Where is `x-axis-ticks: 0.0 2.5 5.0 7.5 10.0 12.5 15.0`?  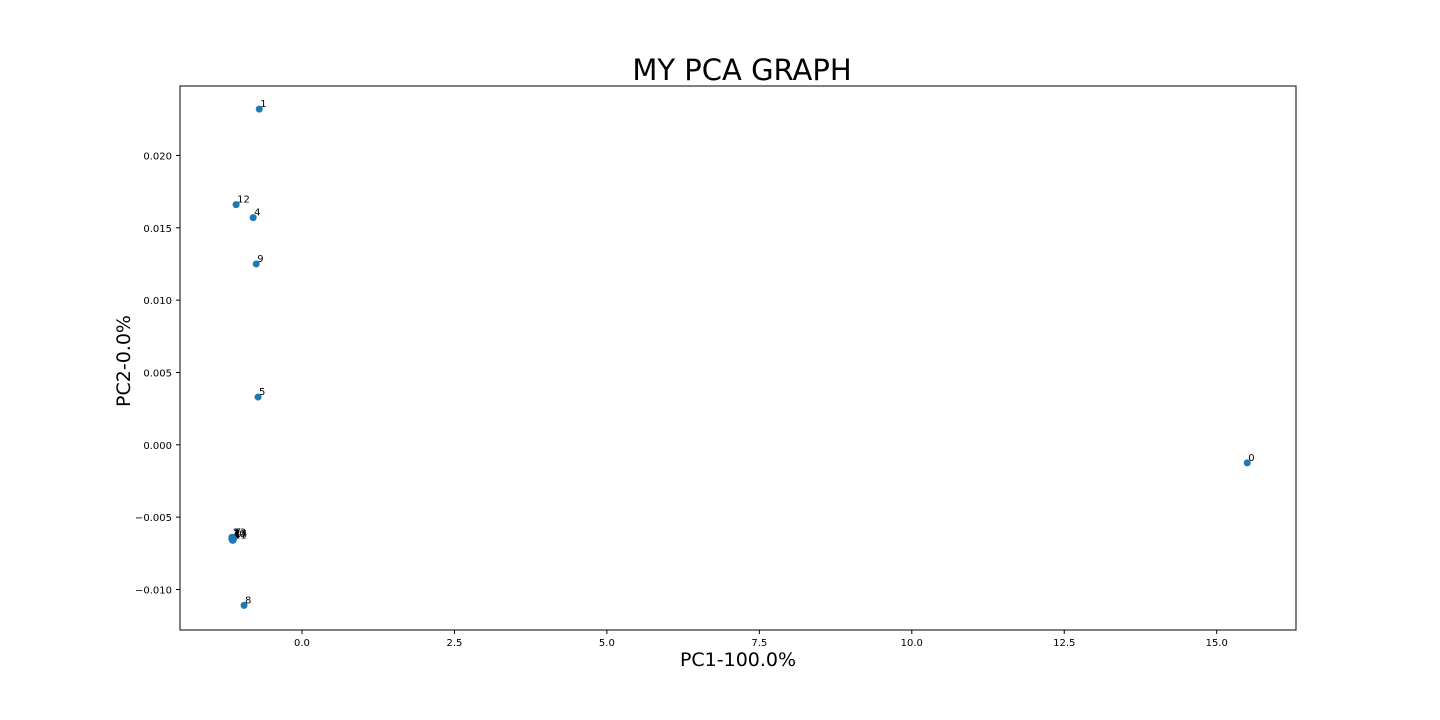 x-axis-ticks: 0.0 2.5 5.0 7.5 10.0 12.5 15.0 is located at coordinates (761, 639).